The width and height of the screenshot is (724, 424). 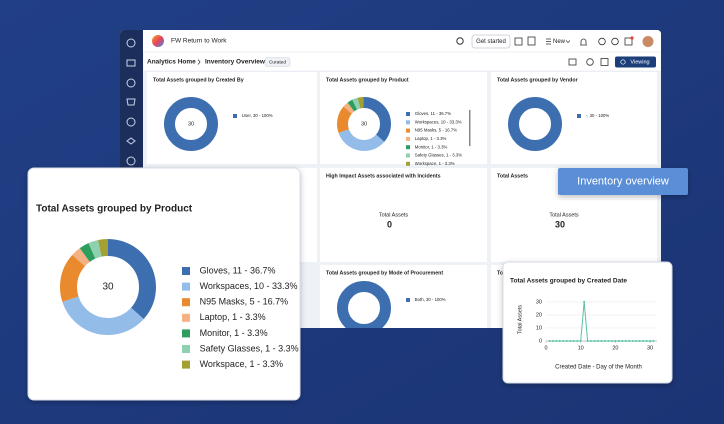 I want to click on y-axis-label: Total Assets, so click(x=520, y=320).